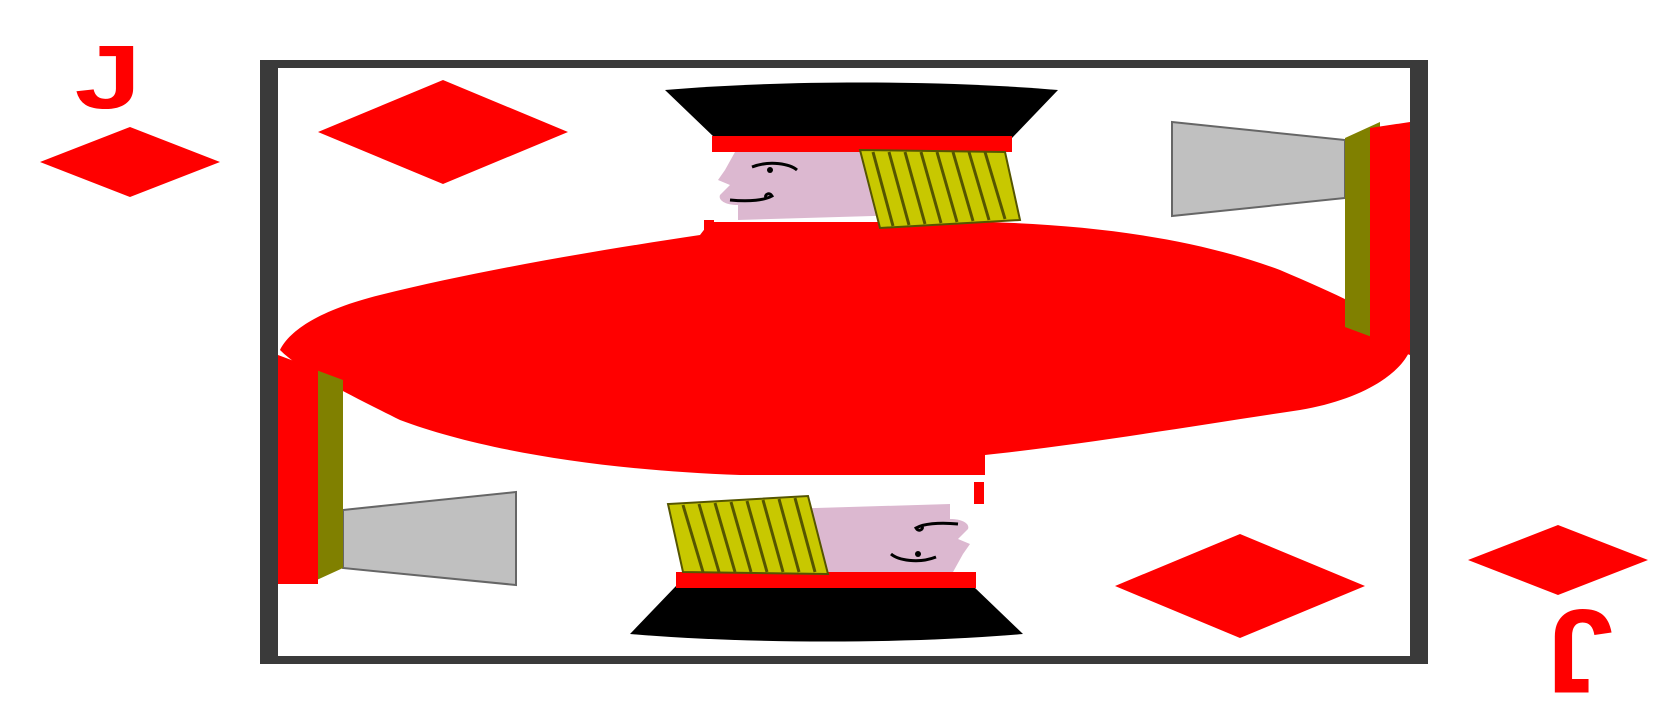 The height and width of the screenshot is (720, 1680). I want to click on jack-mouth-top, so click(751, 197).